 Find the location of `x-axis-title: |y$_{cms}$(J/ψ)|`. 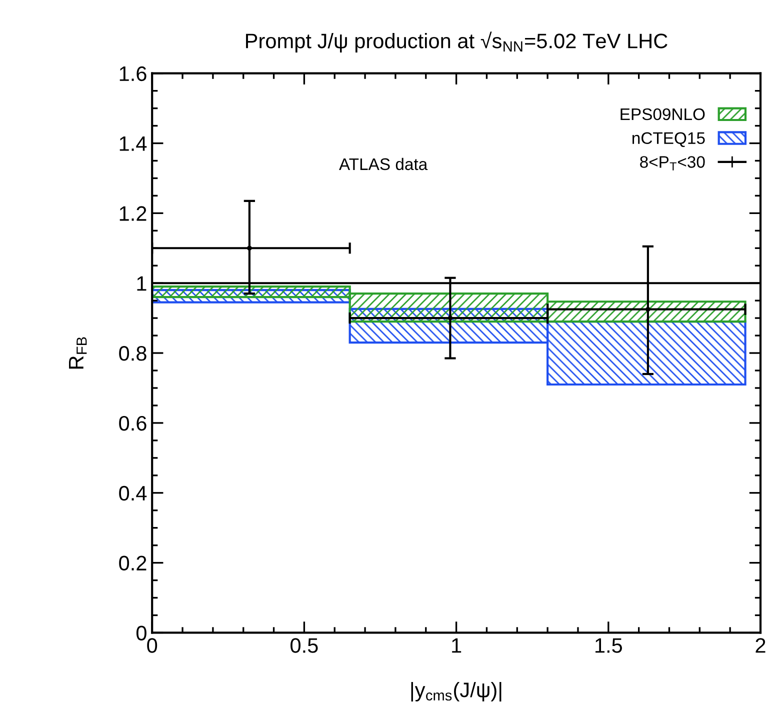

x-axis-title: |y$_{cms}$(J/ψ)| is located at coordinates (456, 692).